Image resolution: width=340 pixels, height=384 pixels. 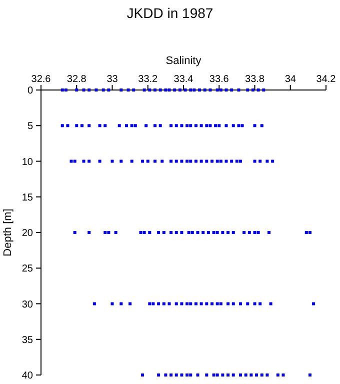 What do you see at coordinates (326, 79) in the screenshot?
I see `x-tick-label: 34.2` at bounding box center [326, 79].